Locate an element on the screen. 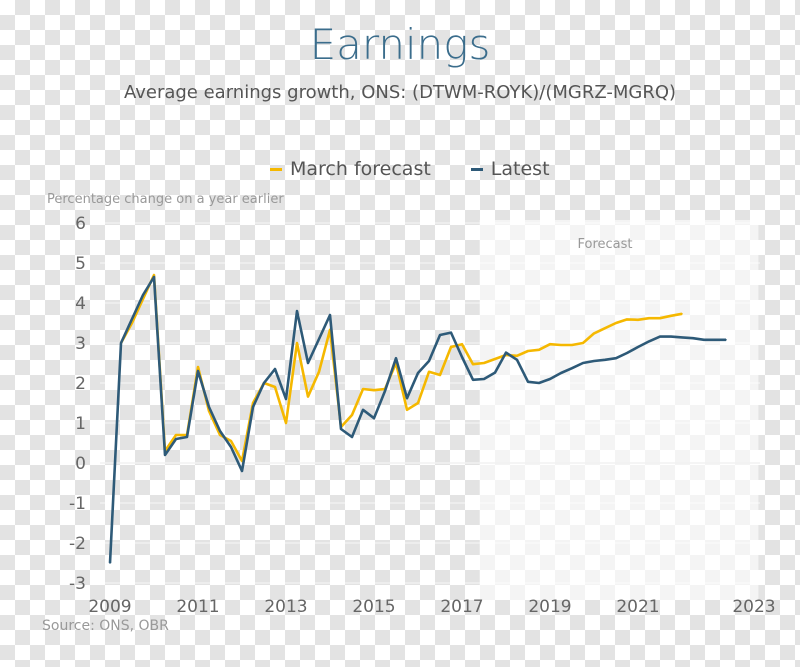 The width and height of the screenshot is (800, 667). y-tick-label: -2 is located at coordinates (77, 544).